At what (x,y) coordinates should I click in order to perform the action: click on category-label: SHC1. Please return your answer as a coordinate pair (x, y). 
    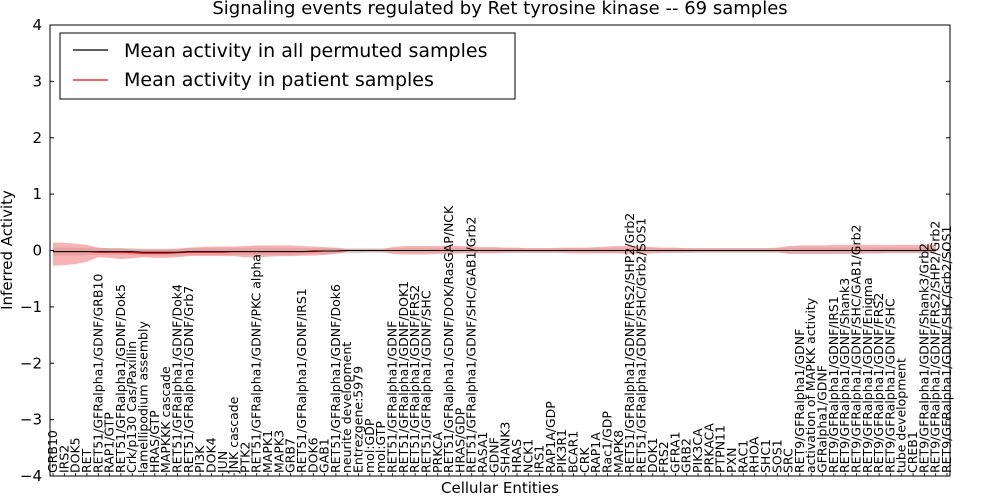
    Looking at the image, I should click on (765, 456).